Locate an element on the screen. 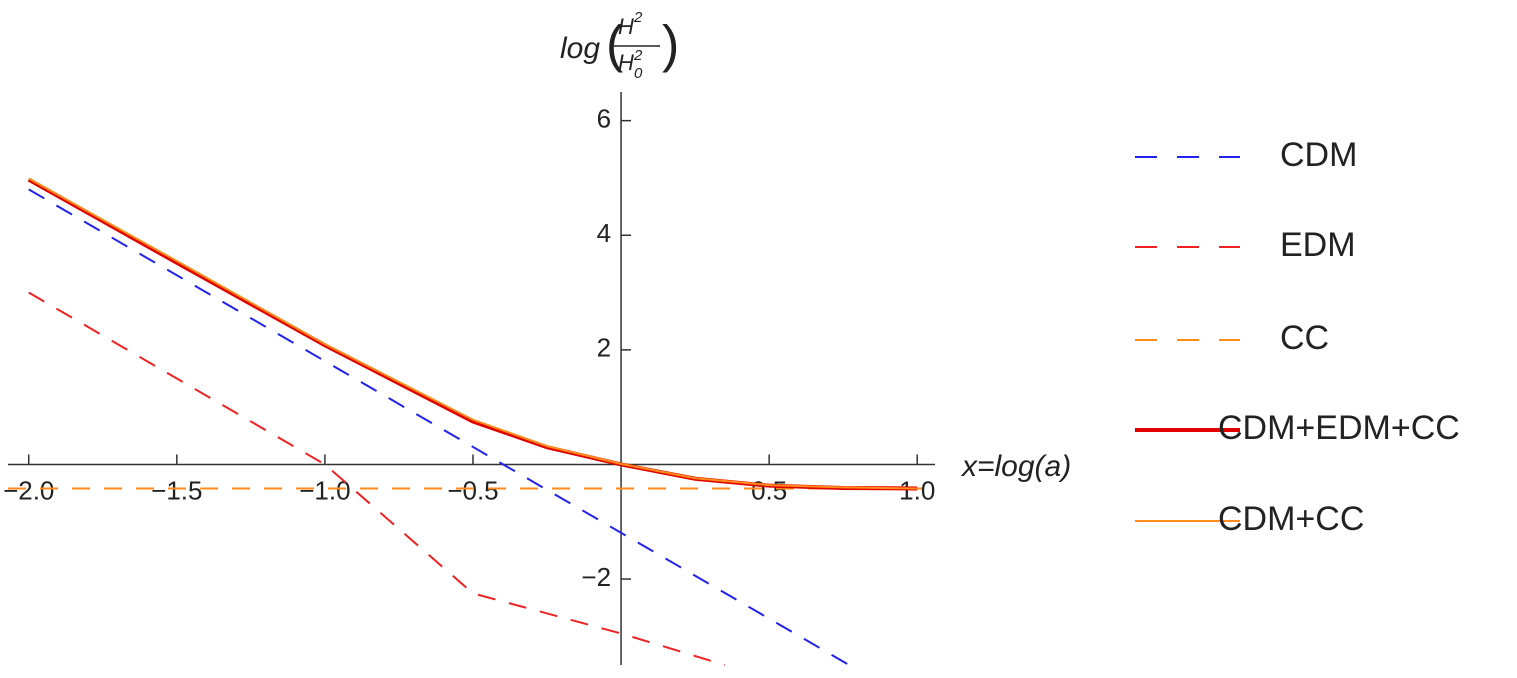  x-axis-label: x=log(a) is located at coordinates (1015, 466).